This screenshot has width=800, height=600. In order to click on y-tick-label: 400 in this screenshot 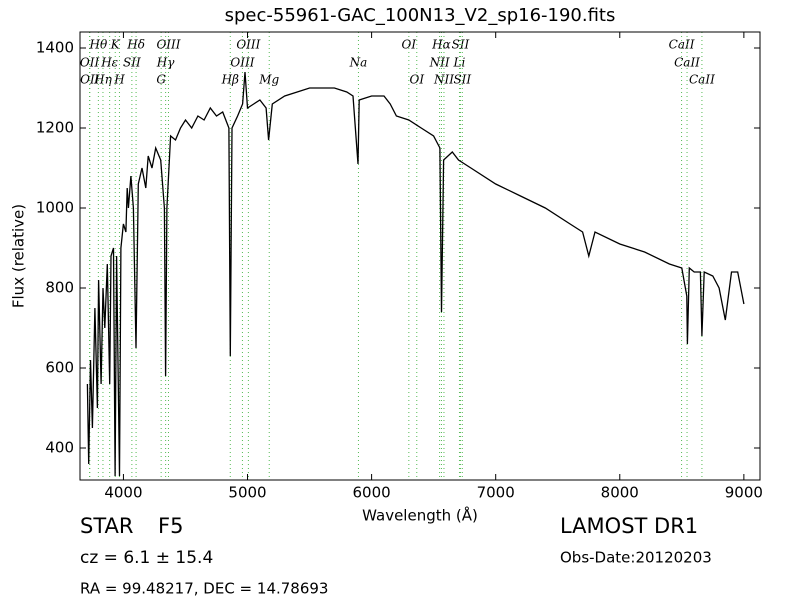, I will do `click(59, 448)`.